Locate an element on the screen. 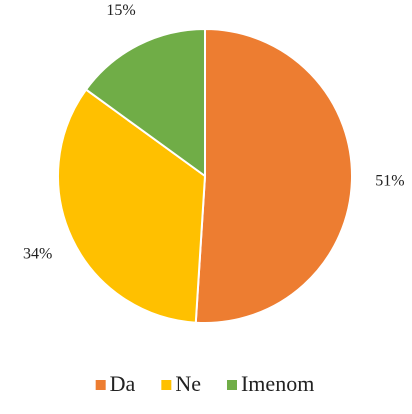 The height and width of the screenshot is (414, 412). legend-label: Ne is located at coordinates (188, 383).